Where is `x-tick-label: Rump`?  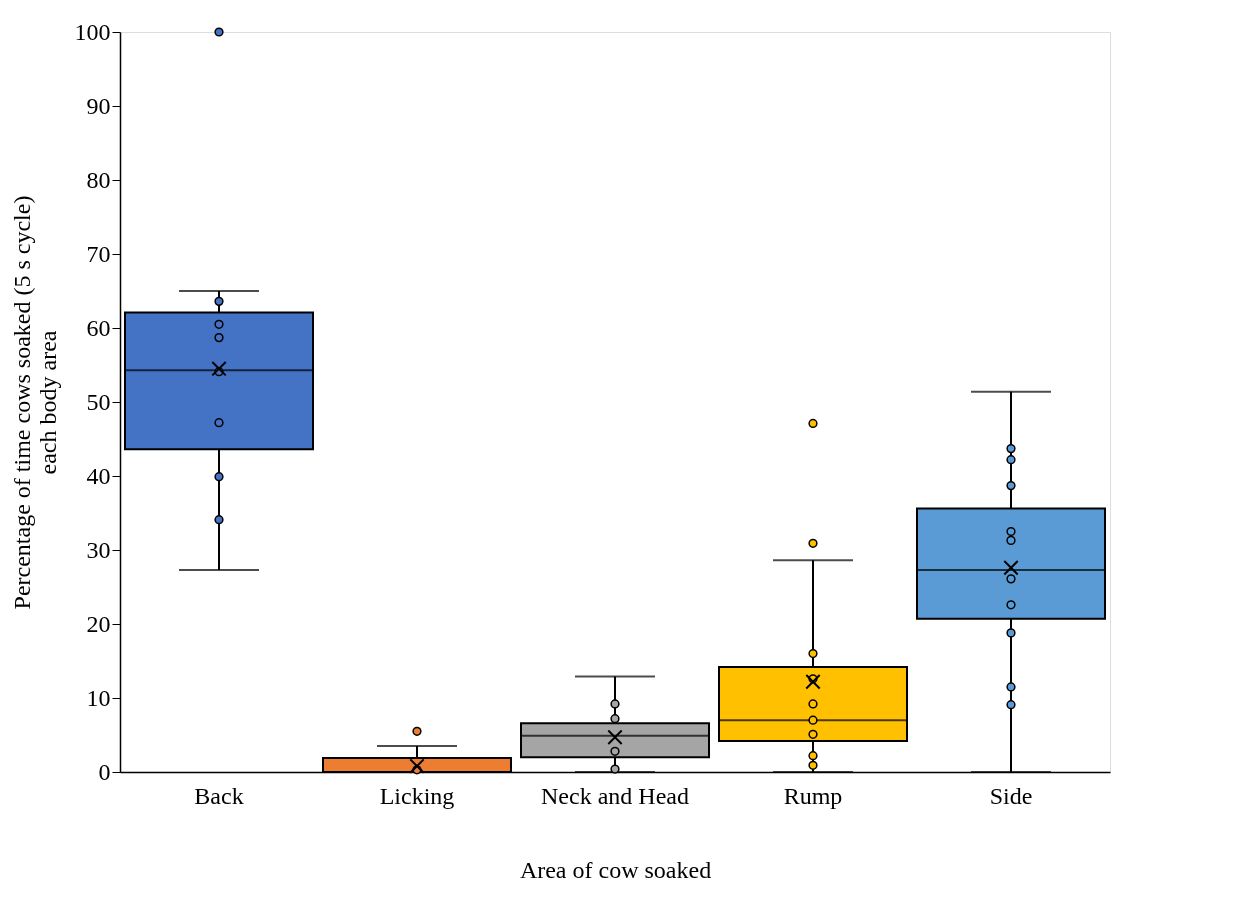 x-tick-label: Rump is located at coordinates (813, 795).